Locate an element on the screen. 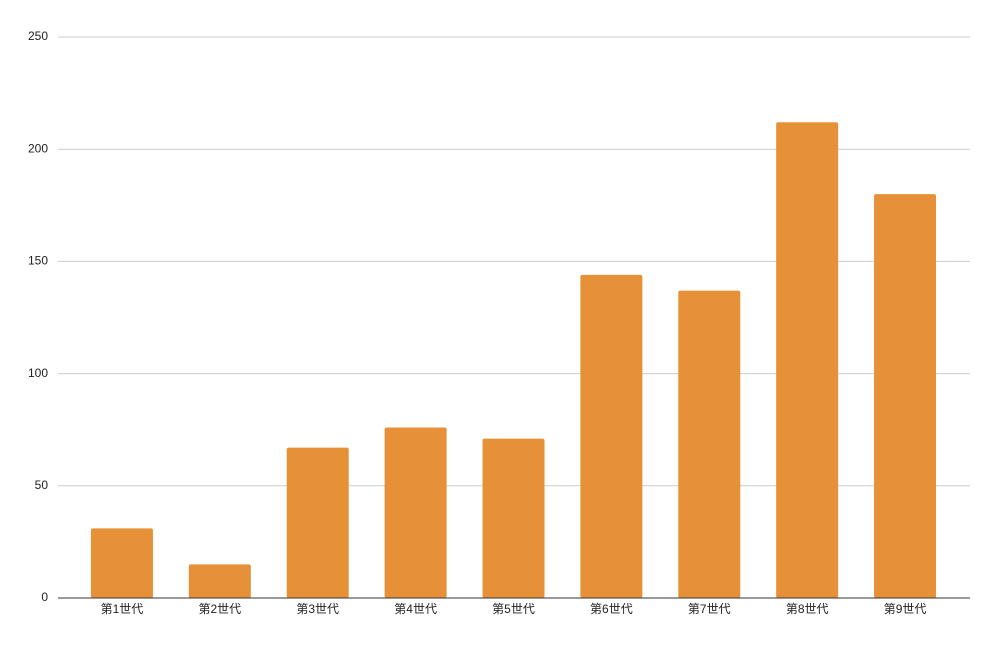 Image resolution: width=1000 pixels, height=646 pixels. x-tick-label: 第9世代 is located at coordinates (905, 609).